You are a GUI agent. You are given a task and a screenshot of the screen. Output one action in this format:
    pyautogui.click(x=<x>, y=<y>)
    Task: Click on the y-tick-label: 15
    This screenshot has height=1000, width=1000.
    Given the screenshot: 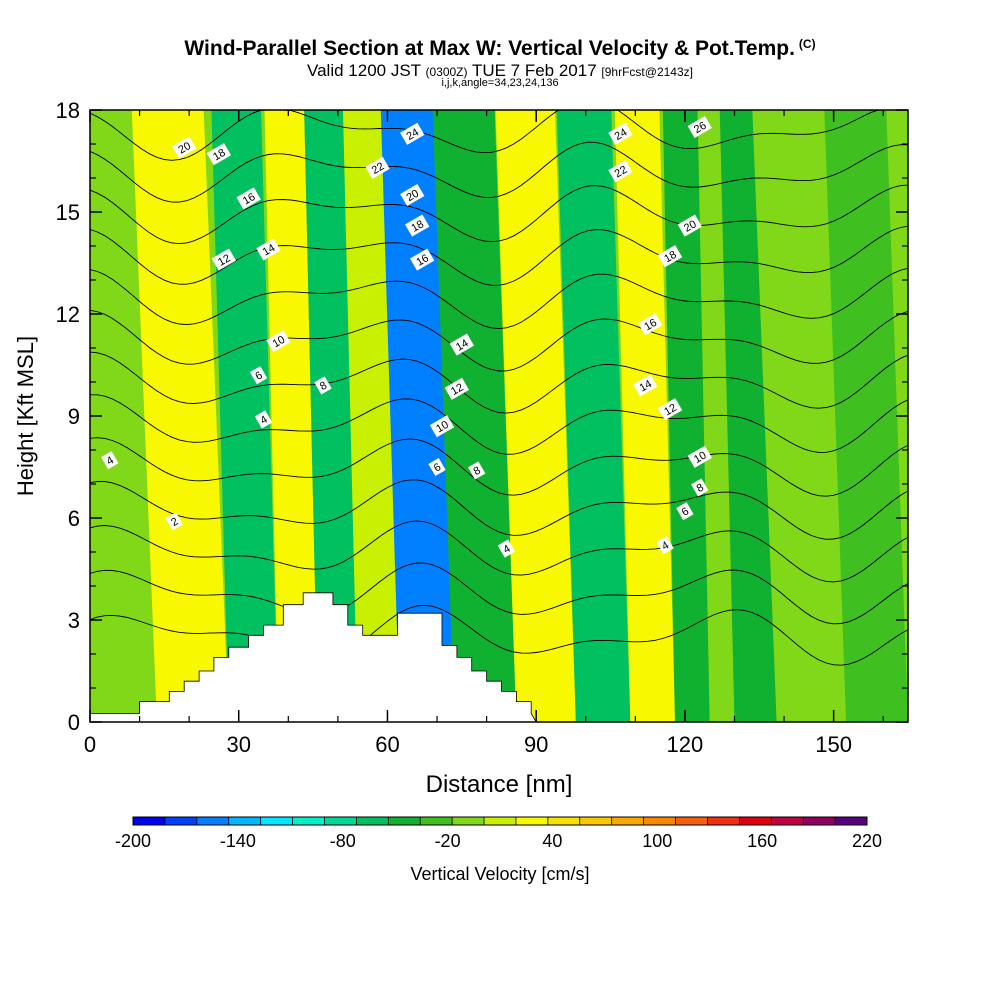 What is the action you would take?
    pyautogui.click(x=68, y=212)
    